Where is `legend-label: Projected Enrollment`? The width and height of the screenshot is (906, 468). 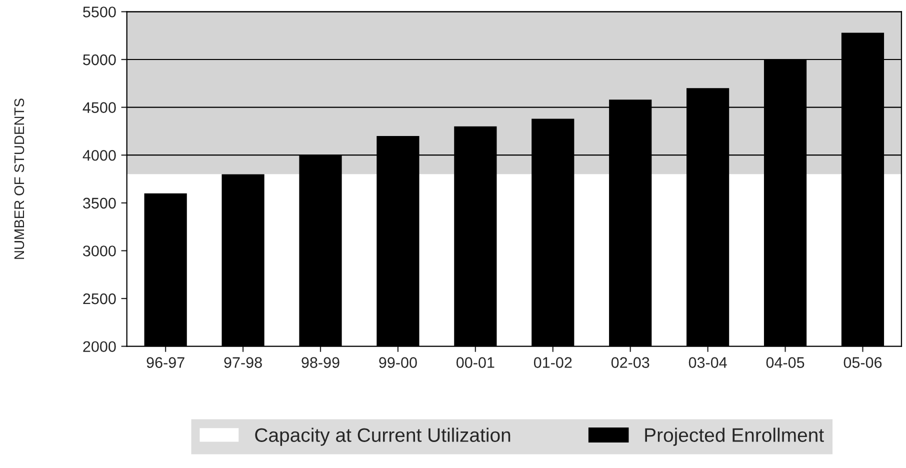
legend-label: Projected Enrollment is located at coordinates (734, 437).